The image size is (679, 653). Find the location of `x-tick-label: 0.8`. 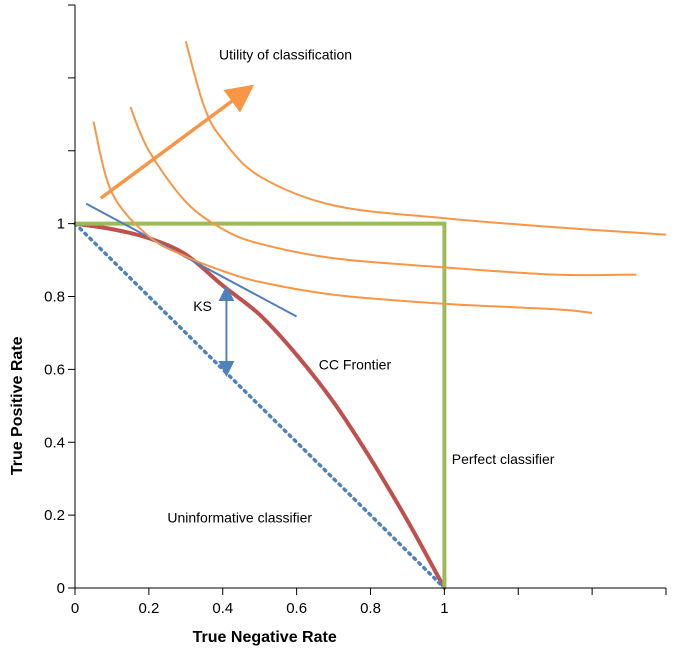

x-tick-label: 0.8 is located at coordinates (370, 608).